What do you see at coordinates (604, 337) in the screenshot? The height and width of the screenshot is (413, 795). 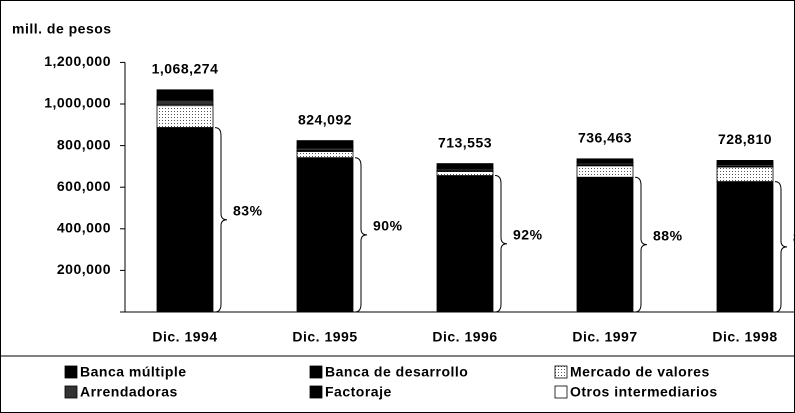 I see `x-tick-label: Dic. 1997` at bounding box center [604, 337].